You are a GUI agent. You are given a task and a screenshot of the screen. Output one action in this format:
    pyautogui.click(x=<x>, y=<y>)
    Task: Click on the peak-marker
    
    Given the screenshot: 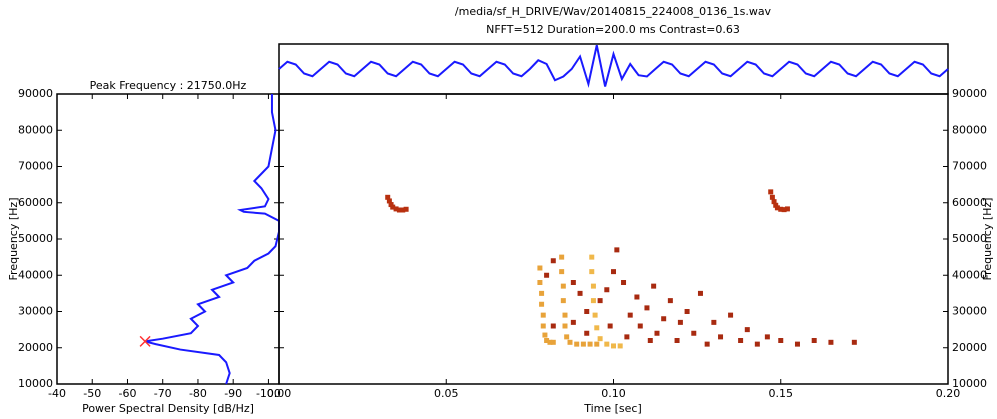 What is the action you would take?
    pyautogui.click(x=145, y=341)
    